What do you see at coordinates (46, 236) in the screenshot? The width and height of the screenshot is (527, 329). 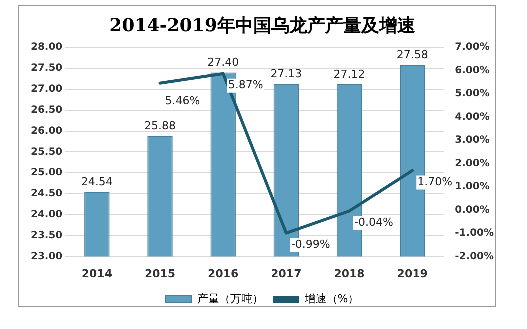 I see `y-tick-label: 23.50` at bounding box center [46, 236].